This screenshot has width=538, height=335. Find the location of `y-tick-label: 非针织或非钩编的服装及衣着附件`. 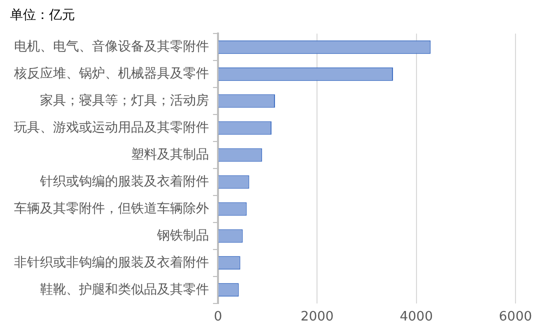

y-tick-label: 非针织或非钩编的服装及衣着附件 is located at coordinates (111, 262).